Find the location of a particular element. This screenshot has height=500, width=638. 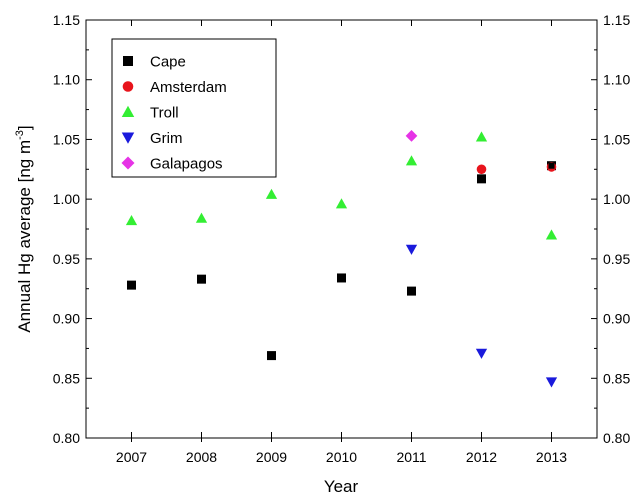

x-tick-label: 2008 is located at coordinates (201, 457).